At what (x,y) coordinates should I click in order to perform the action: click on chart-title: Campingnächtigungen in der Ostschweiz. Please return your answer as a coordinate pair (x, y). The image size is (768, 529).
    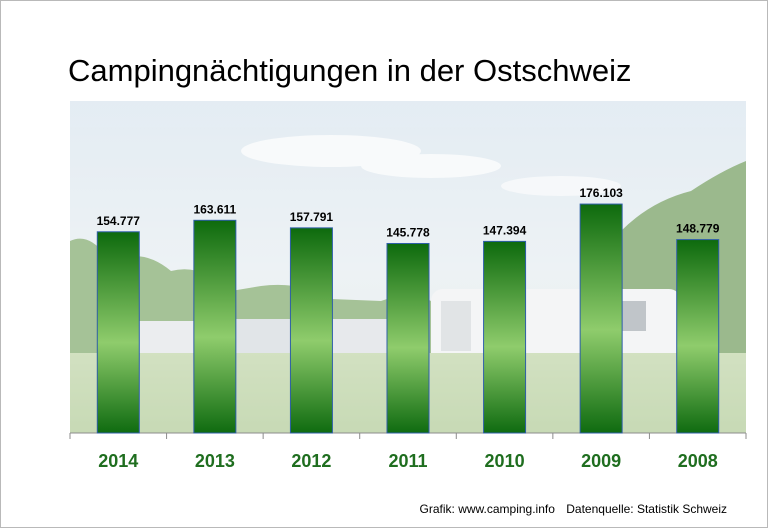
    Looking at the image, I should click on (350, 70).